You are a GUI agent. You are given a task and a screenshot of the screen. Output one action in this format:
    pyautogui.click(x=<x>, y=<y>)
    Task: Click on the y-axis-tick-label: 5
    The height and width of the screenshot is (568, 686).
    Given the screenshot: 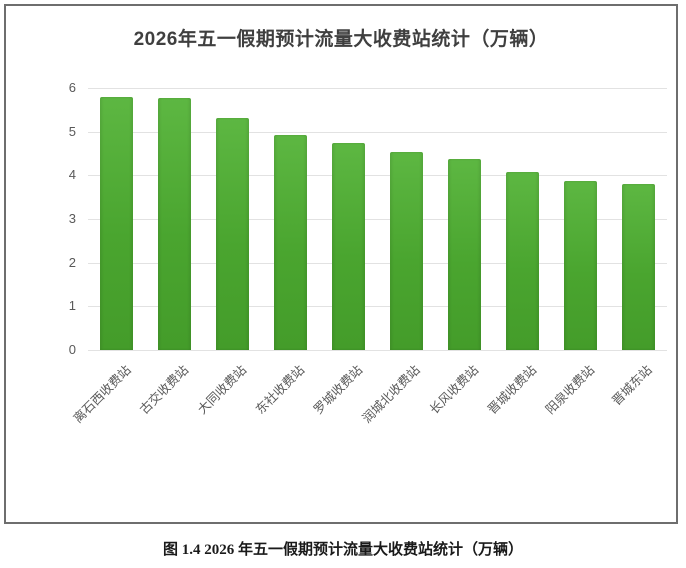 What is the action you would take?
    pyautogui.click(x=72, y=131)
    